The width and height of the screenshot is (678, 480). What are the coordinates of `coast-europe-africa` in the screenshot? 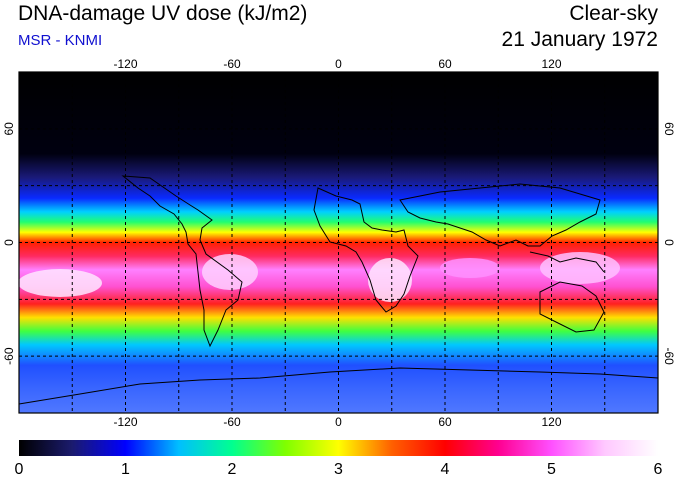 It's located at (366, 250).